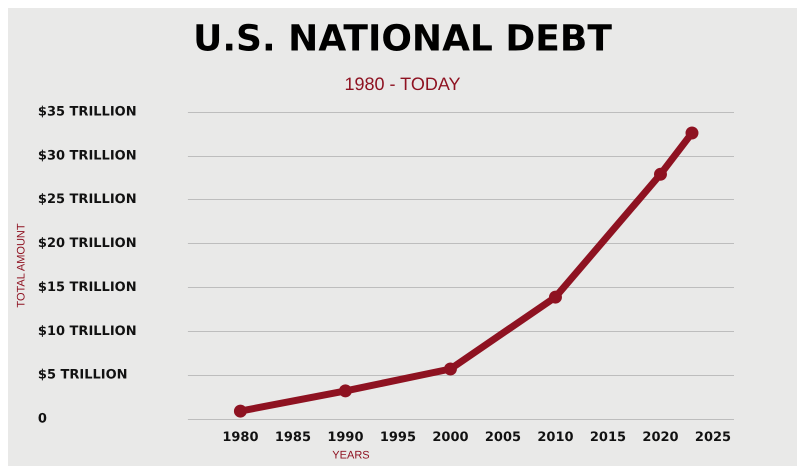 The image size is (805, 474). Describe the element at coordinates (398, 437) in the screenshot. I see `x-tick-label: 1995` at that location.